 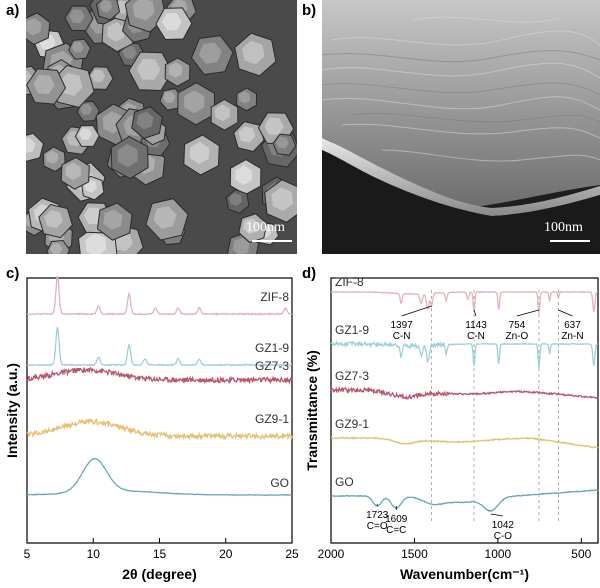 I want to click on scale-bar-b, so click(x=570, y=241).